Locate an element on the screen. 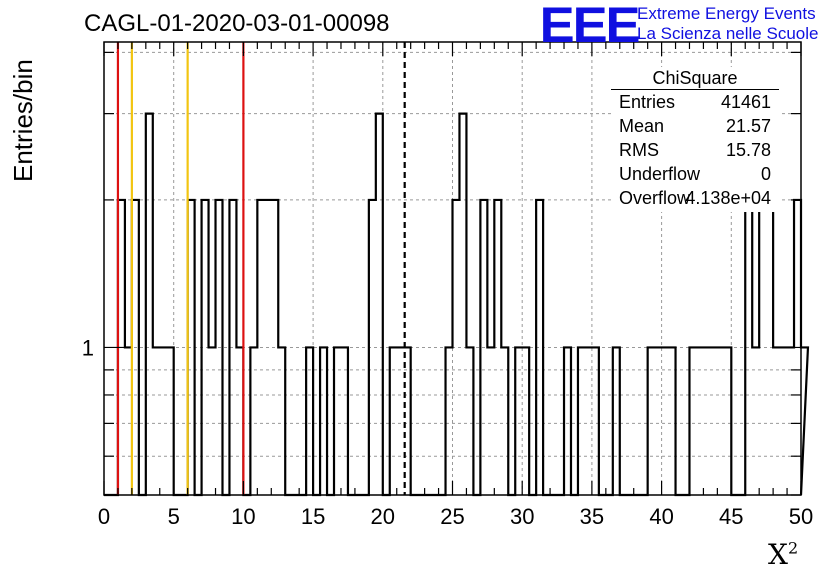  x-tick-label: 25 is located at coordinates (452, 516).